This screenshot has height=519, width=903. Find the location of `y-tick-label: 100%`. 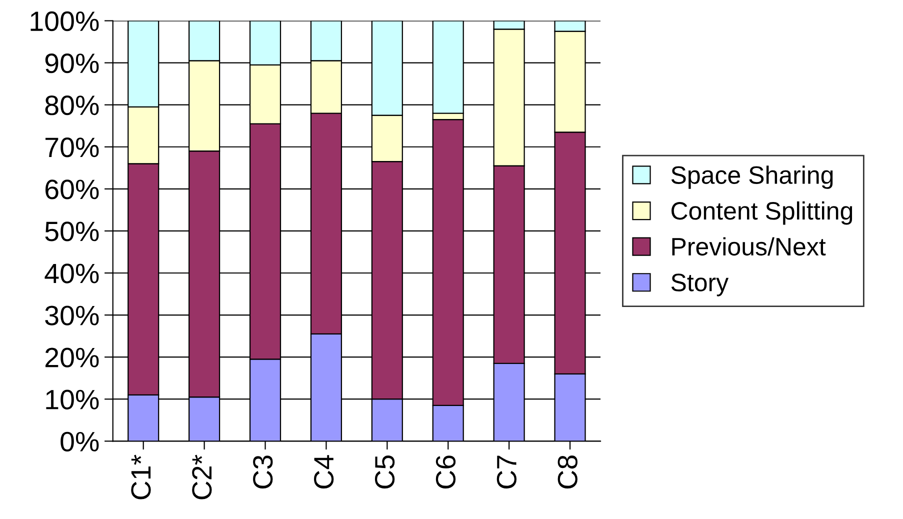

y-tick-label: 100% is located at coordinates (64, 21).